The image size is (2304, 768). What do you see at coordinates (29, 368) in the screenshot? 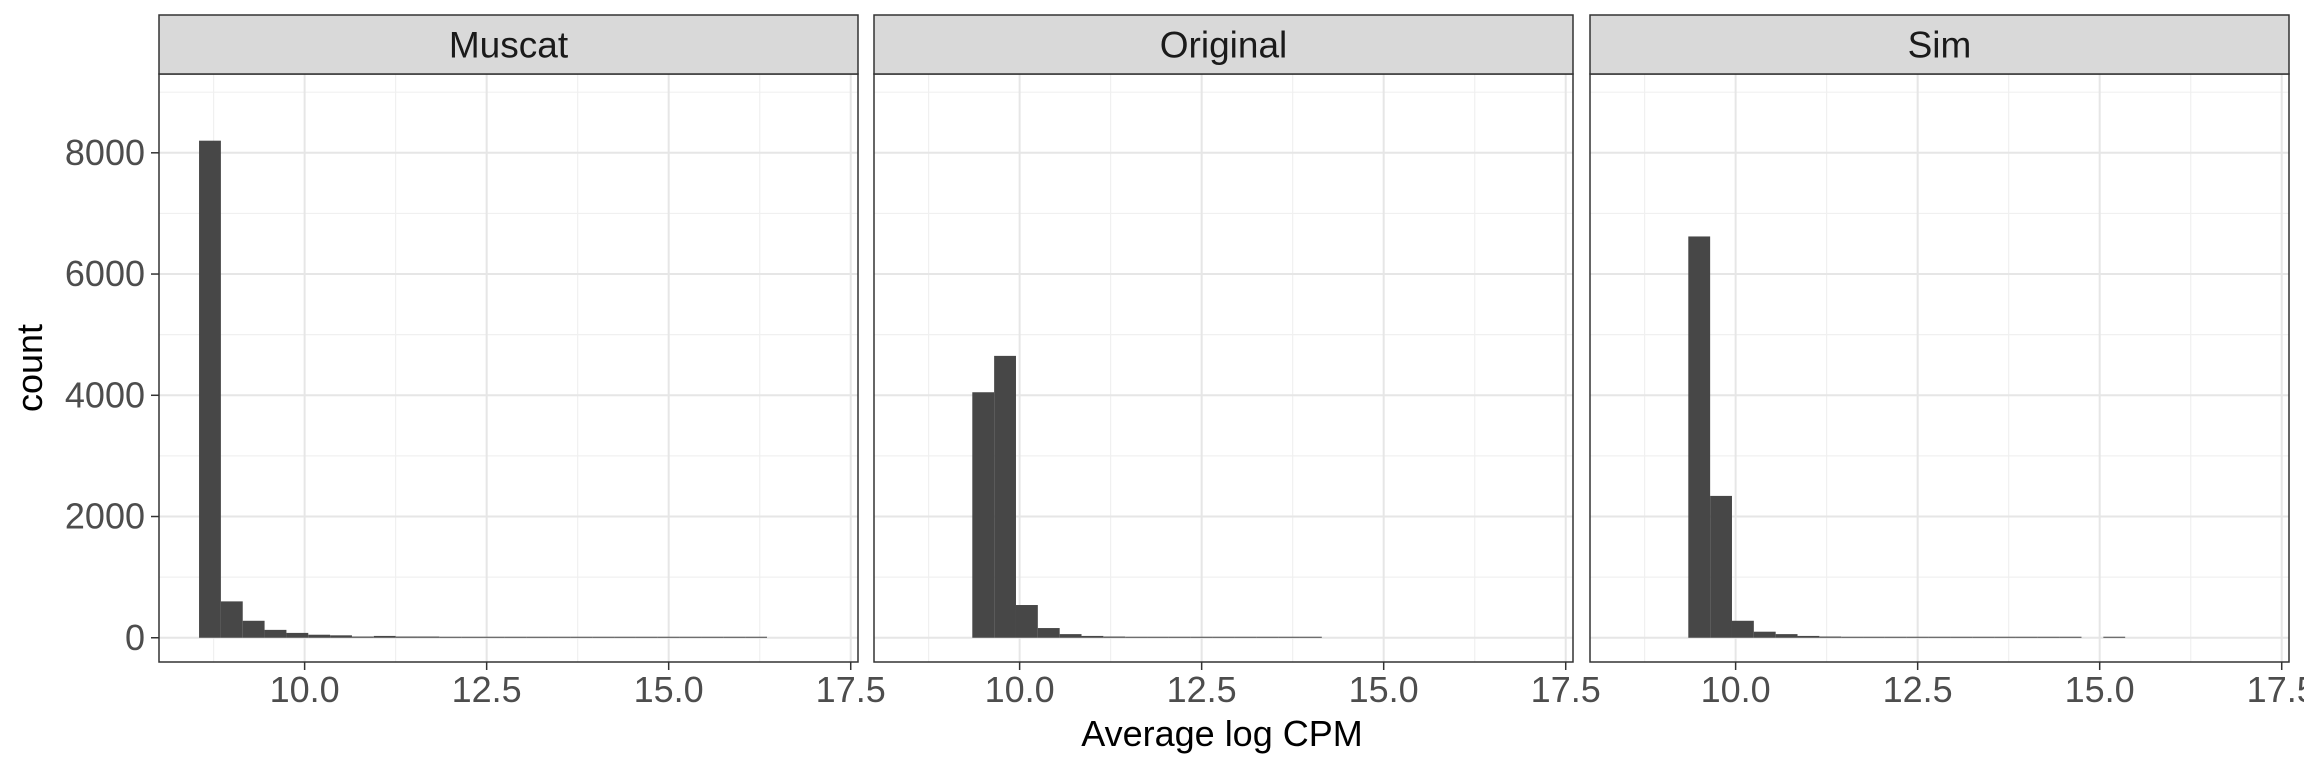
I see `y-axis-title: count` at bounding box center [29, 368].